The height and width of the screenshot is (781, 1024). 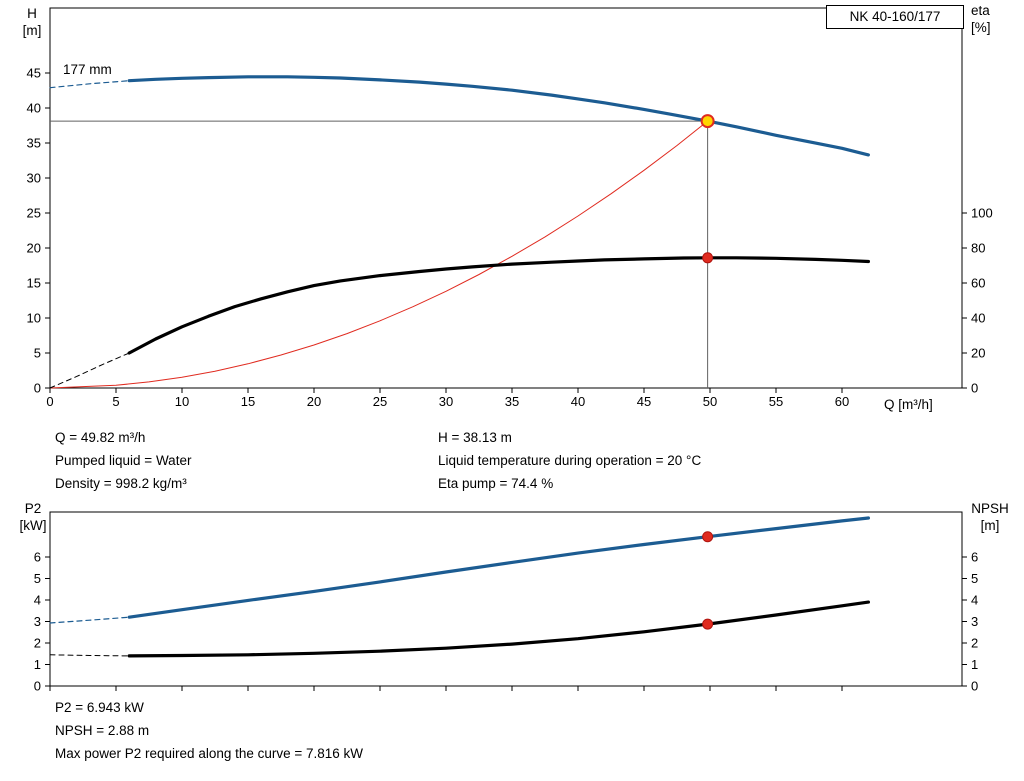 What do you see at coordinates (89, 620) in the screenshot?
I see `p2-curve-dashed` at bounding box center [89, 620].